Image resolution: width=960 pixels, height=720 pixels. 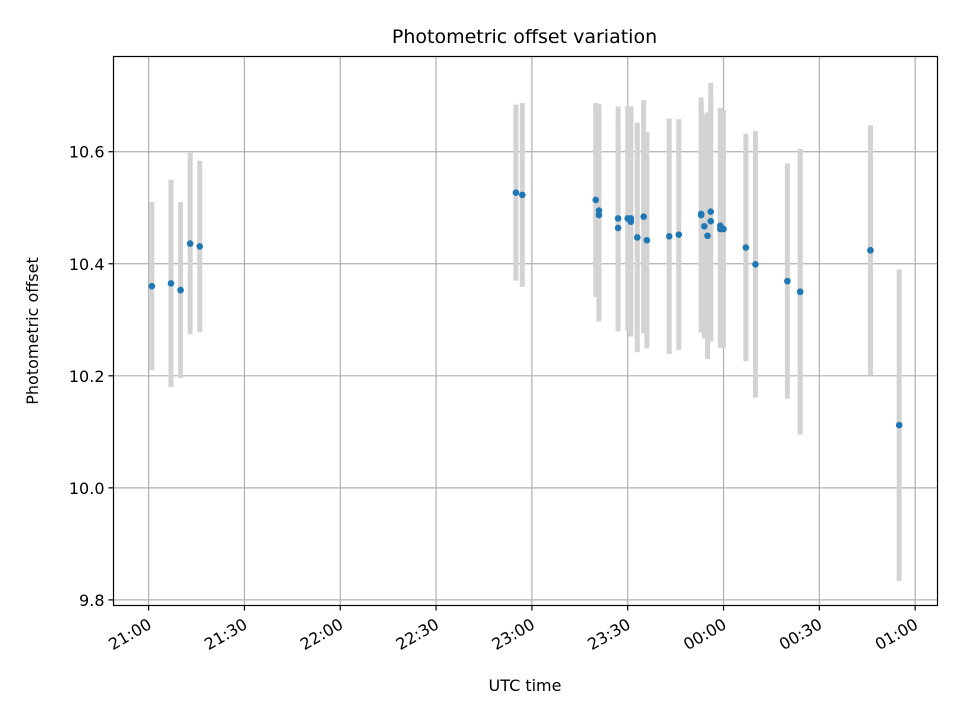 I want to click on y-tick-label: 10.6, so click(x=87, y=152).